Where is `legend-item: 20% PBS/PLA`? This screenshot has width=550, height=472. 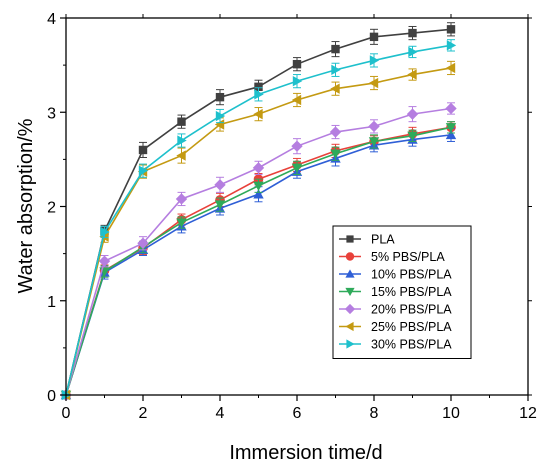
legend-item: 20% PBS/PLA is located at coordinates (395, 310).